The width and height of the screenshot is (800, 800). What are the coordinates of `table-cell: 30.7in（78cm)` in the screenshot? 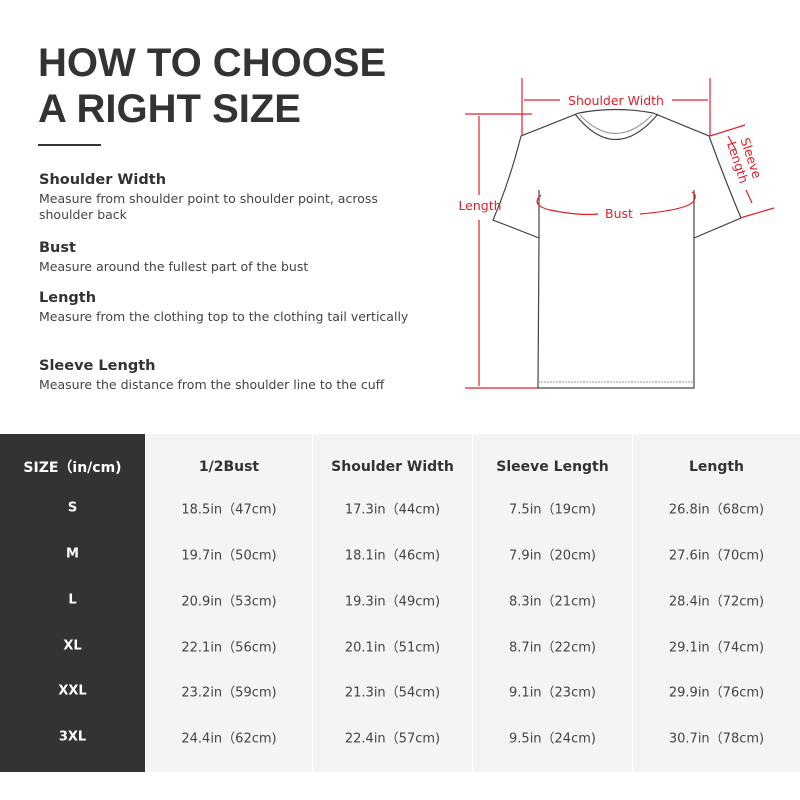 It's located at (716, 739).